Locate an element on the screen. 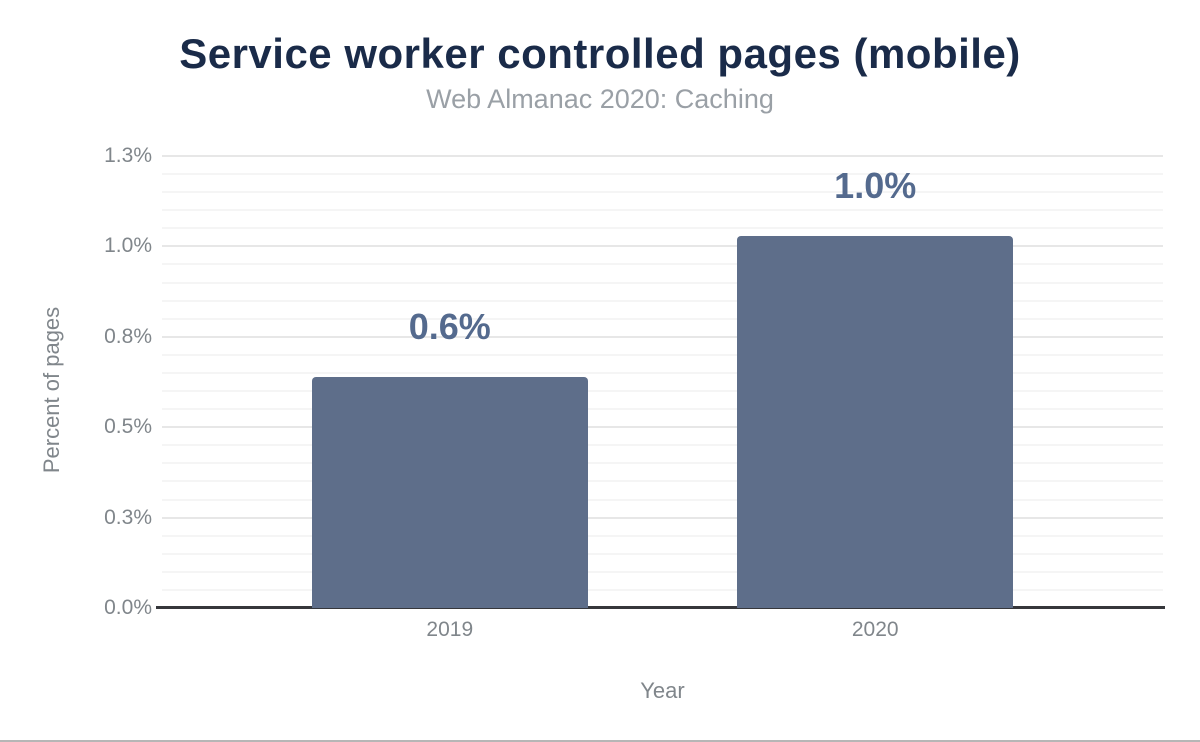 The image size is (1200, 742). bar-value-label: 0.6% is located at coordinates (449, 326).